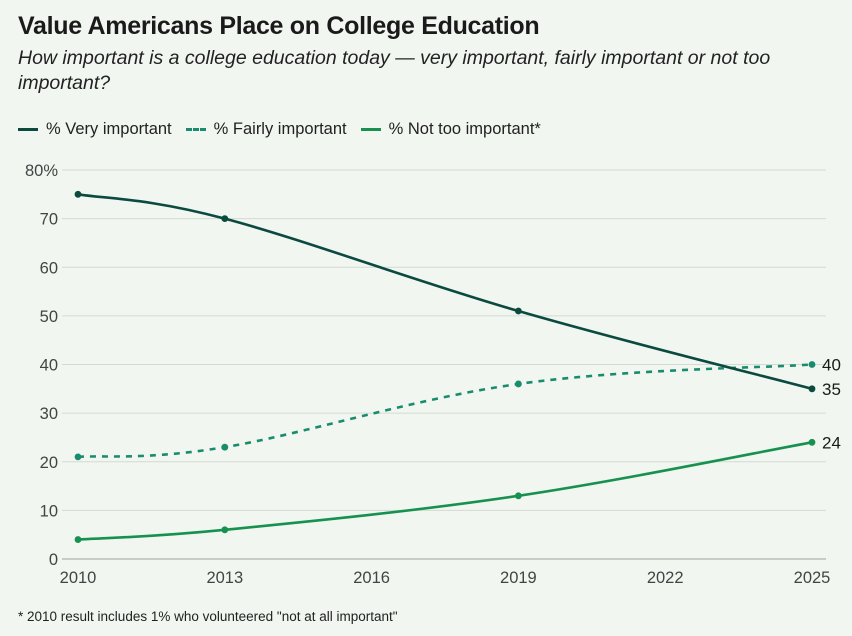 The image size is (852, 636). What do you see at coordinates (78, 578) in the screenshot?
I see `x-tick-label: 2010` at bounding box center [78, 578].